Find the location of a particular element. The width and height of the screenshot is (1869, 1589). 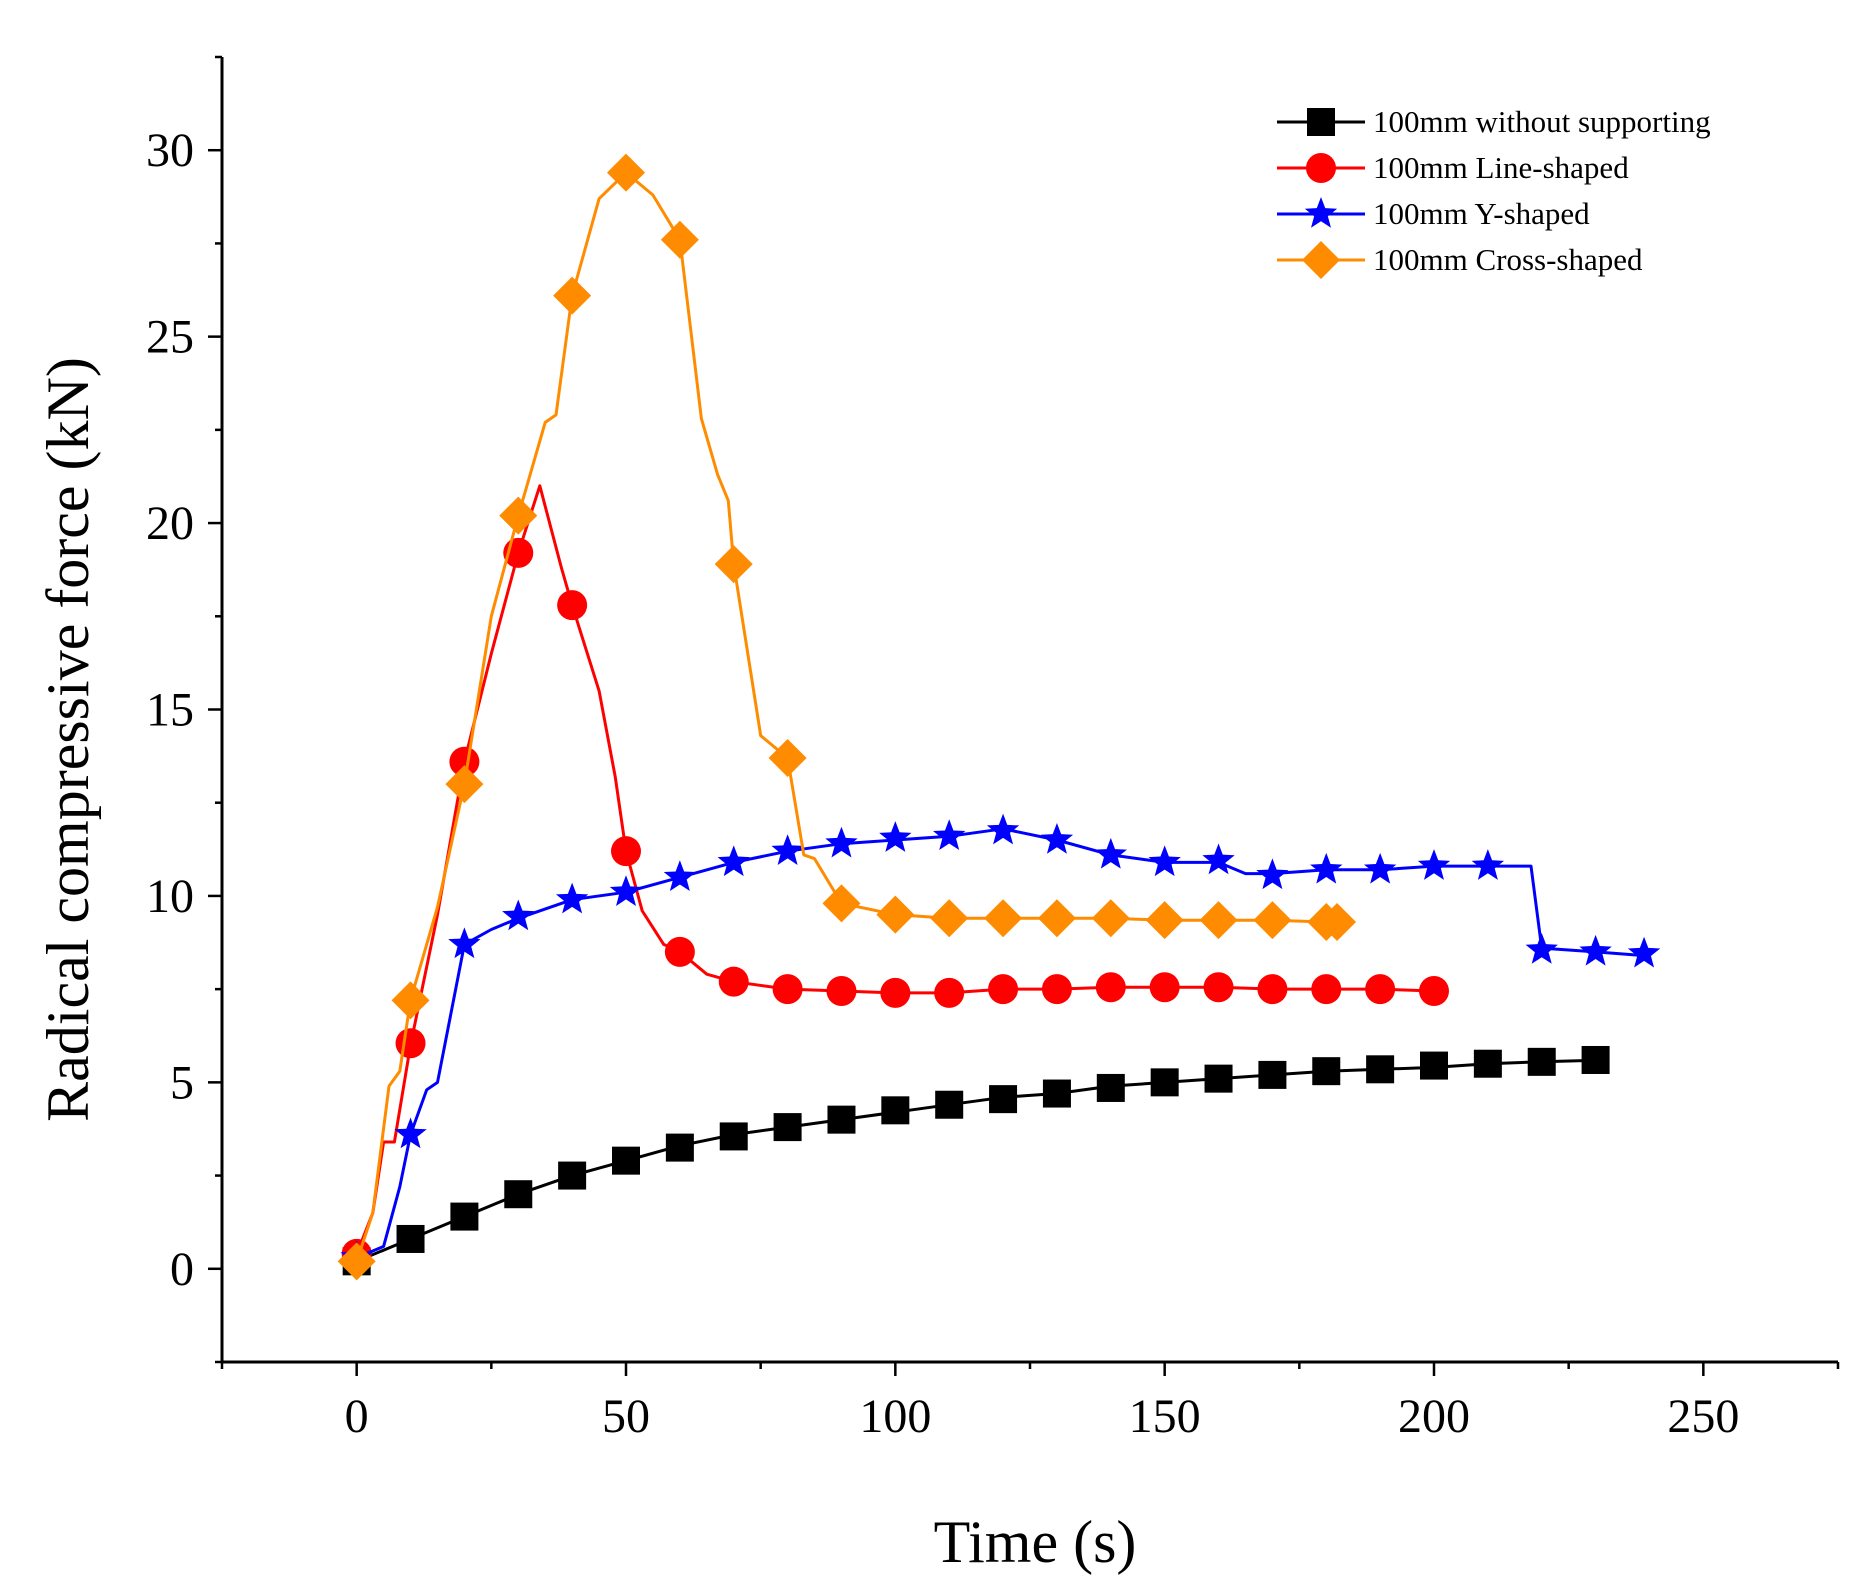

x-tick-label: 0 is located at coordinates (357, 1416).